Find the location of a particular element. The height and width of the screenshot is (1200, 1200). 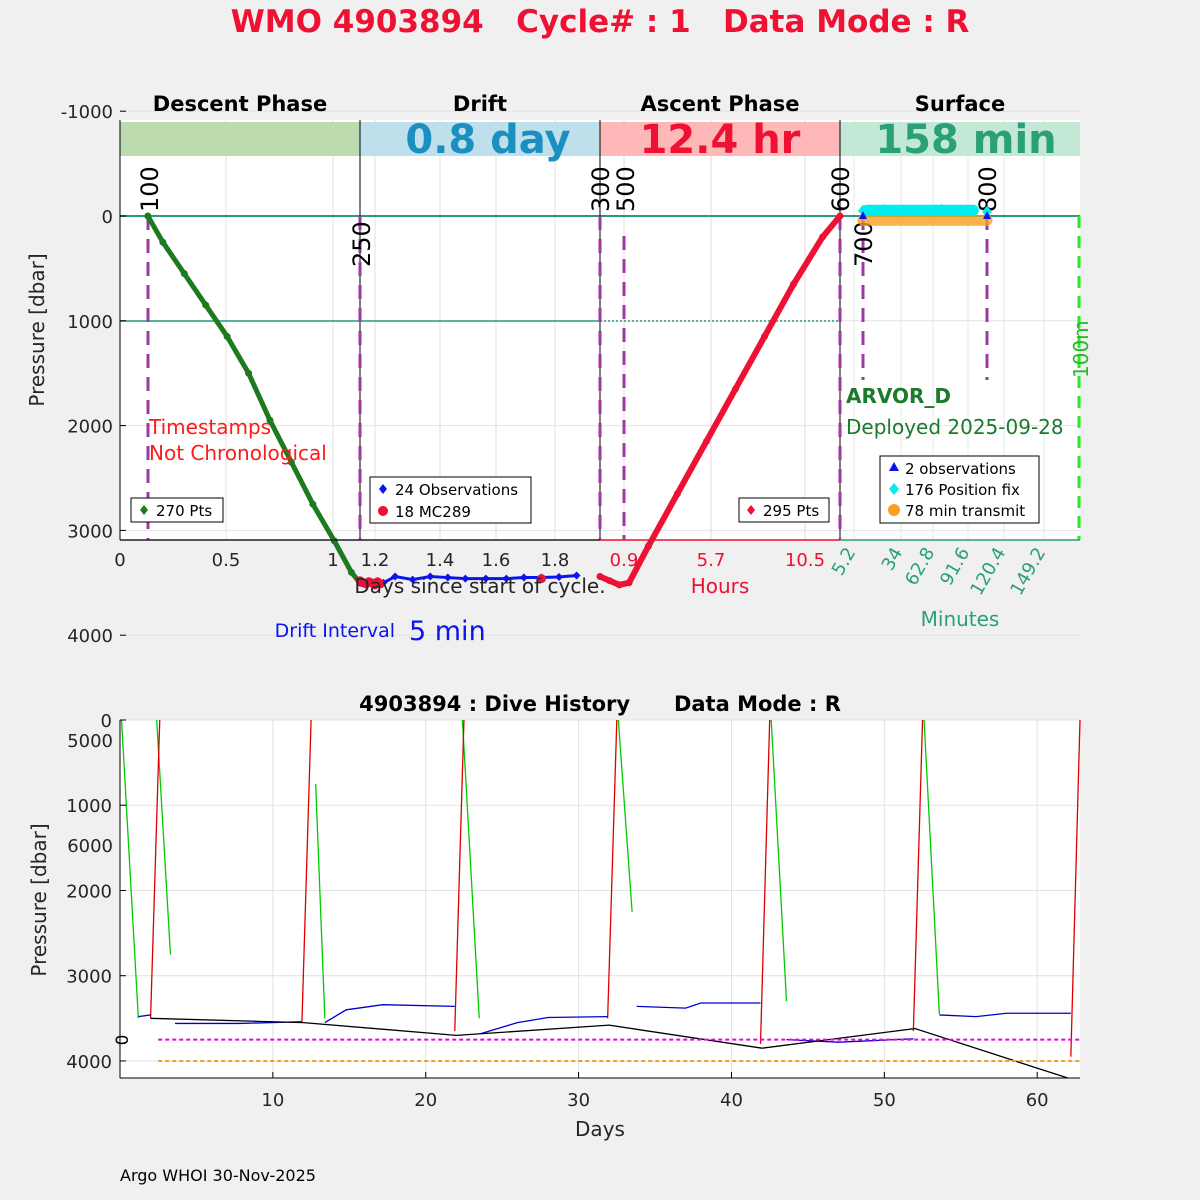

descent-xtick-label: 0.5 is located at coordinates (226, 560).